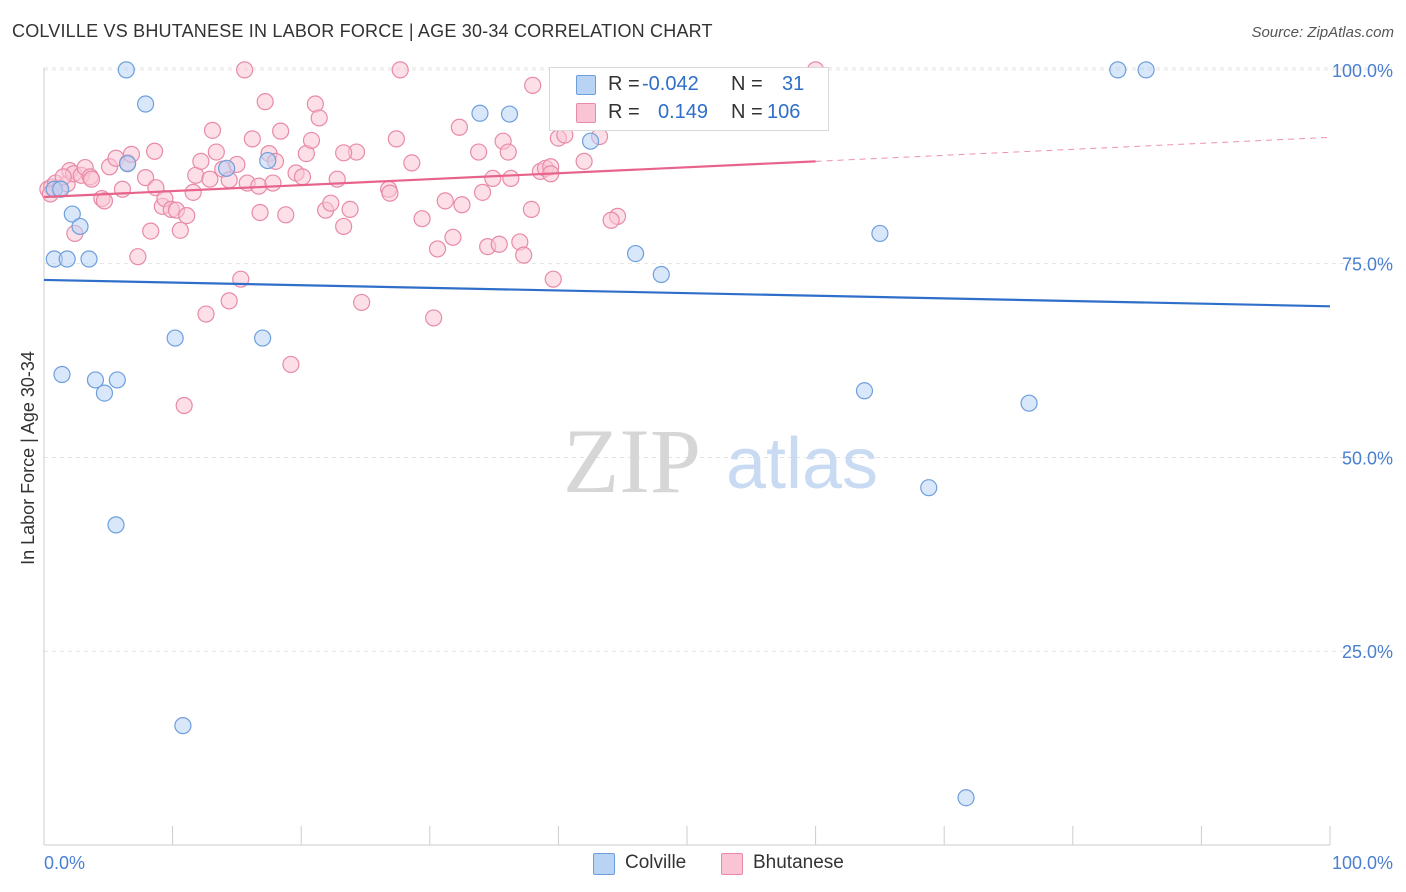  Describe the element at coordinates (798, 862) in the screenshot. I see `legend-label: Bhutanese` at that location.